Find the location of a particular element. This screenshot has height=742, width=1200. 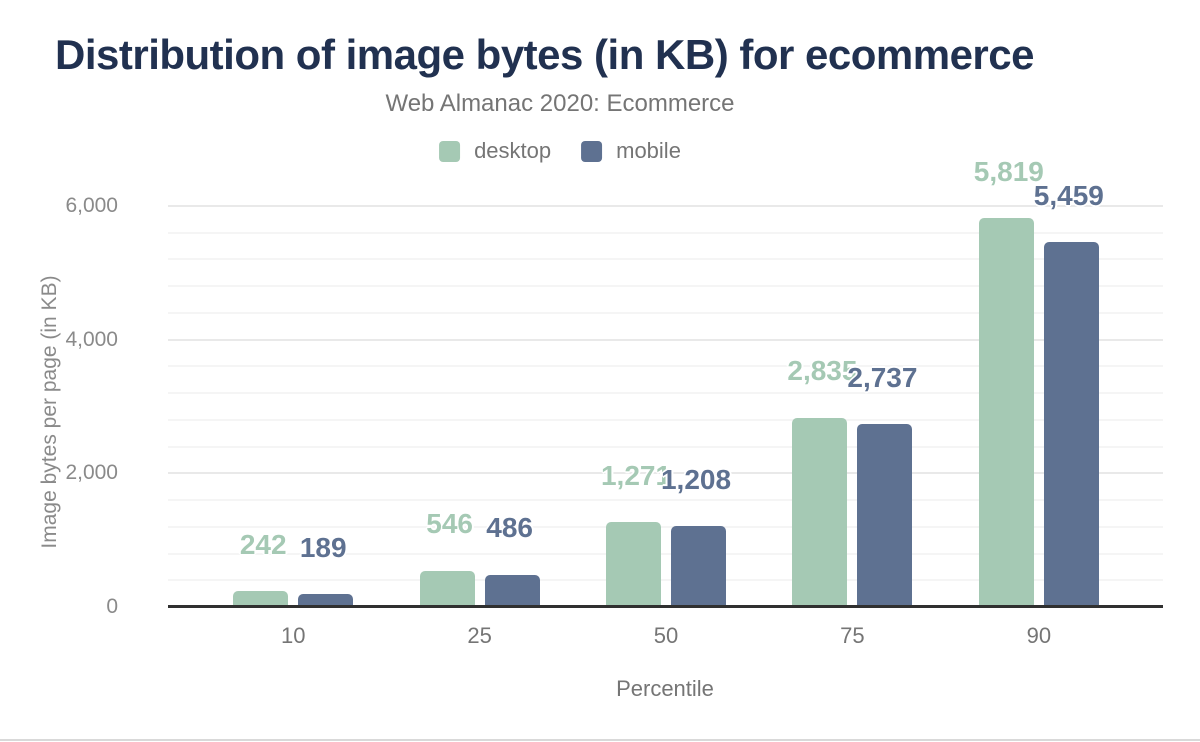

desktop-bar-p50 is located at coordinates (634, 564).